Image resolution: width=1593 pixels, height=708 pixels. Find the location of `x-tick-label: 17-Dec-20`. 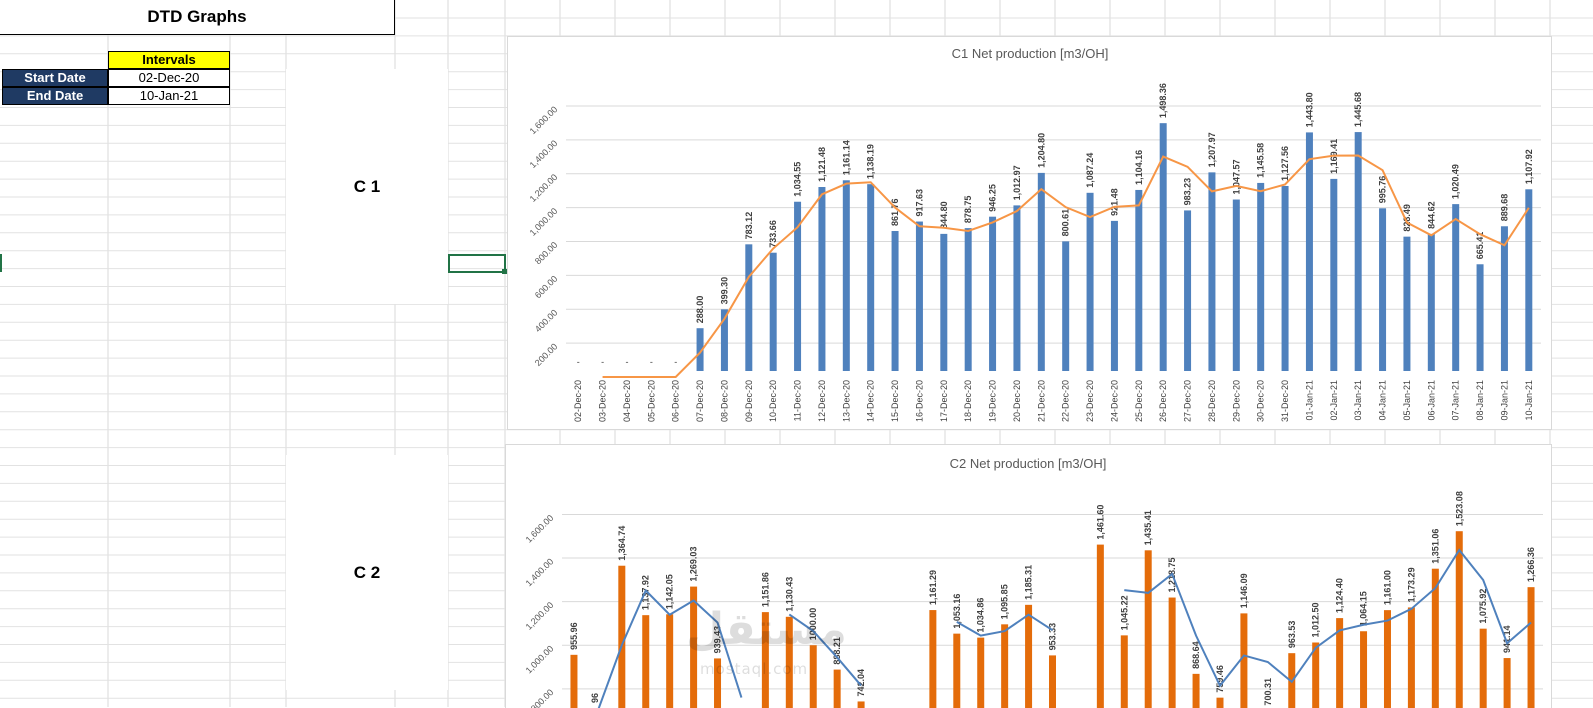

x-tick-label: 17-Dec-20 is located at coordinates (944, 401).